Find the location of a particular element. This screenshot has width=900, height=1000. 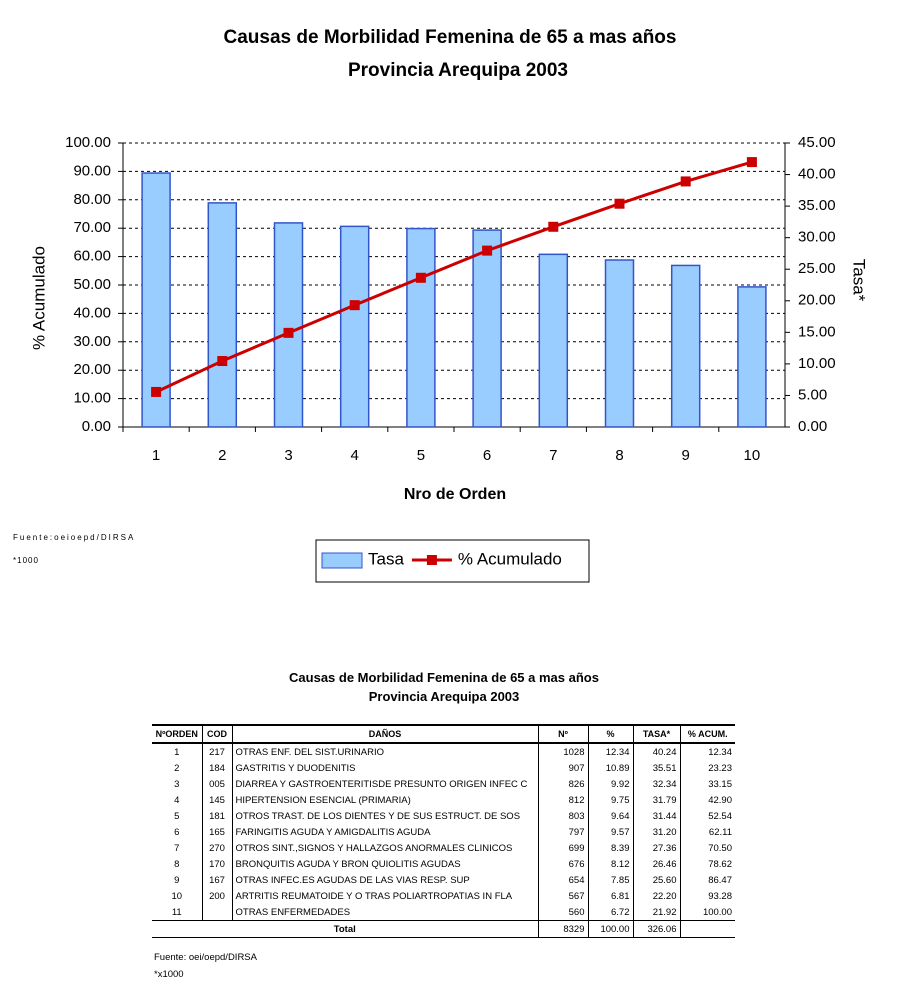

legend-label: Tasa is located at coordinates (386, 558).